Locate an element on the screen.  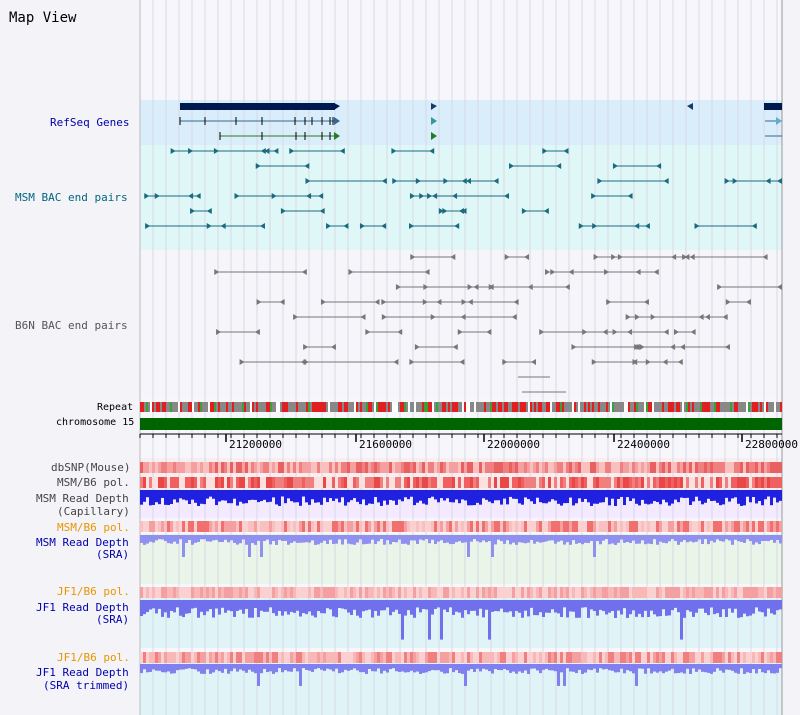
msm-read-depth-label: MSM Read Depth is located at coordinates (82, 498).